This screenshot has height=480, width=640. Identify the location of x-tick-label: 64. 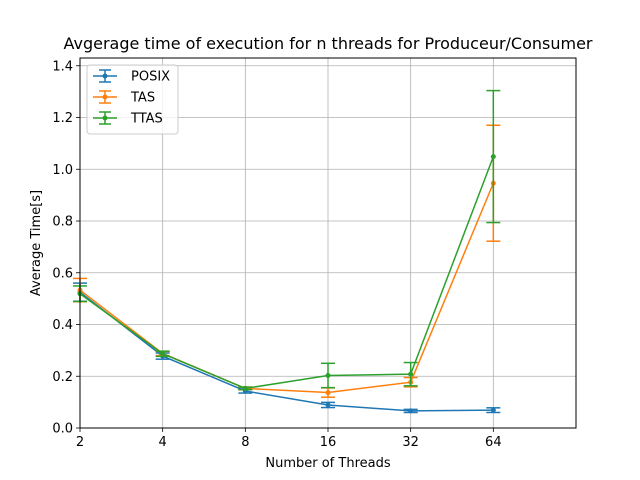
(493, 442).